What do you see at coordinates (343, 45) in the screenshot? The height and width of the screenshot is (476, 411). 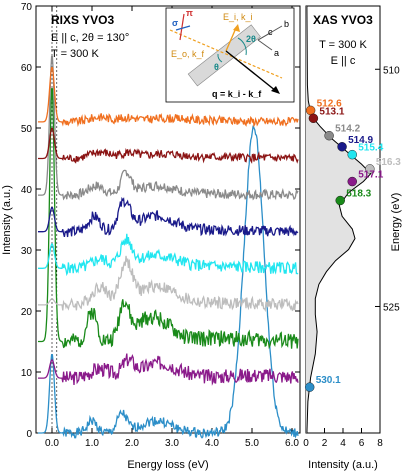 I see `xas-temperature-annotation: T = 300 K` at bounding box center [343, 45].